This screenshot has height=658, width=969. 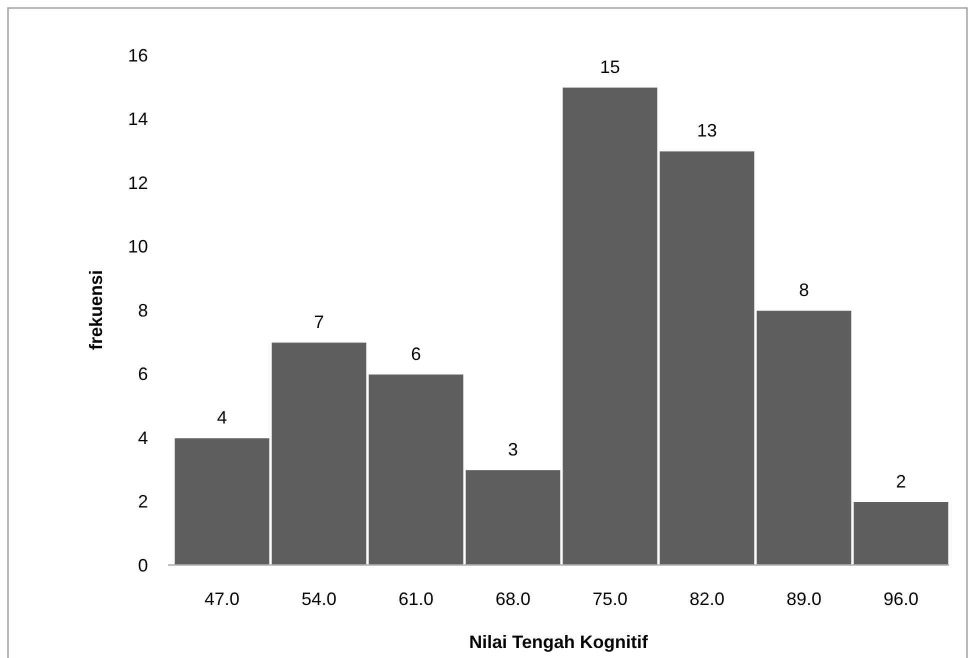 What do you see at coordinates (707, 130) in the screenshot?
I see `data-label: 13` at bounding box center [707, 130].